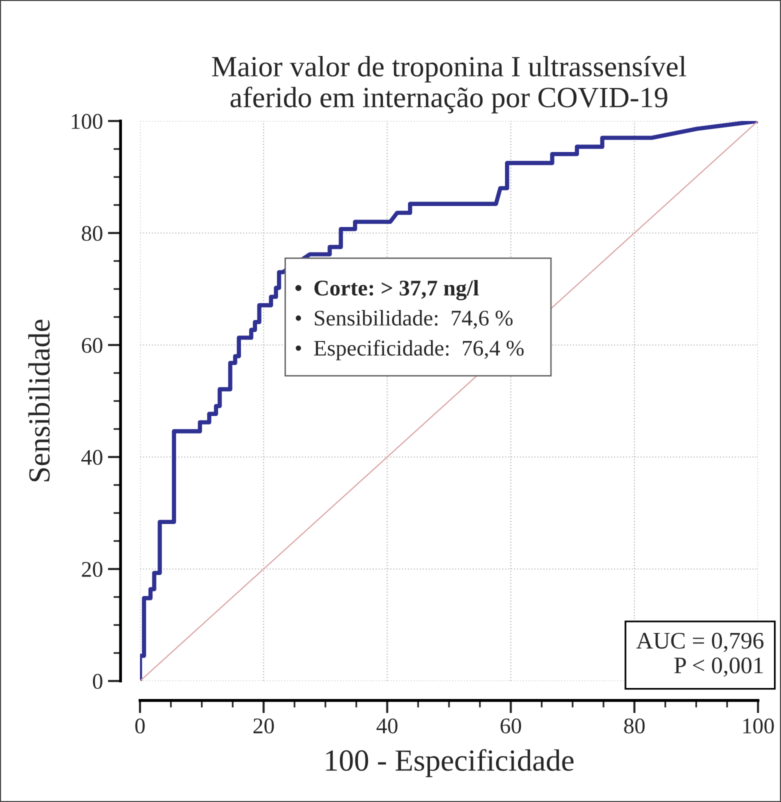  I want to click on y-tick-label: 100, so click(87, 121).